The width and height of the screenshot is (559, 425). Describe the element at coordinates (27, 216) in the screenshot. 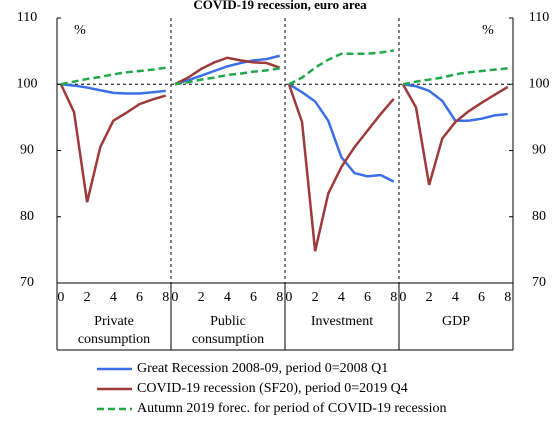

I see `y-tick-label: 80` at that location.